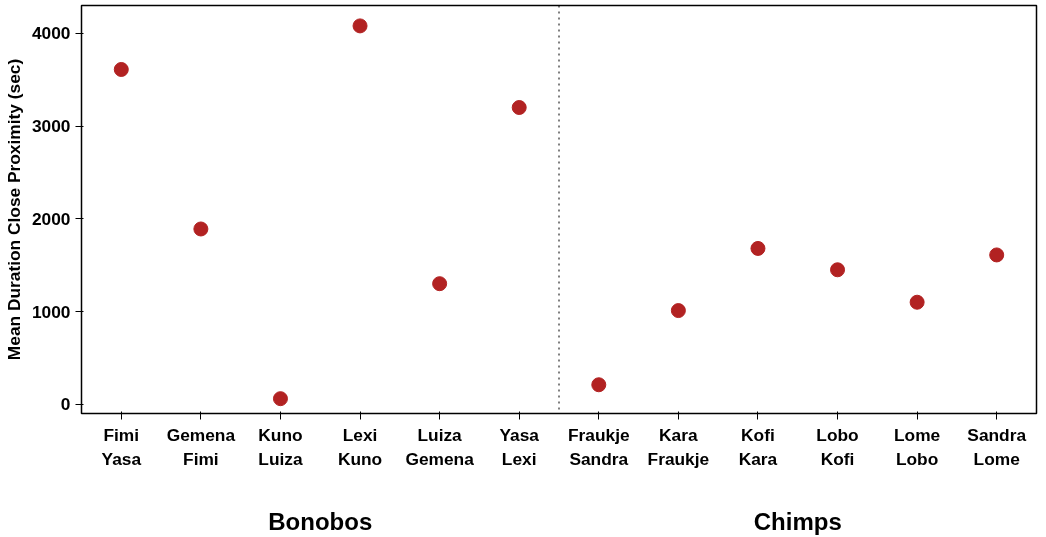 The image size is (1046, 537). What do you see at coordinates (51, 311) in the screenshot?
I see `y-tick-label: 1000` at bounding box center [51, 311].